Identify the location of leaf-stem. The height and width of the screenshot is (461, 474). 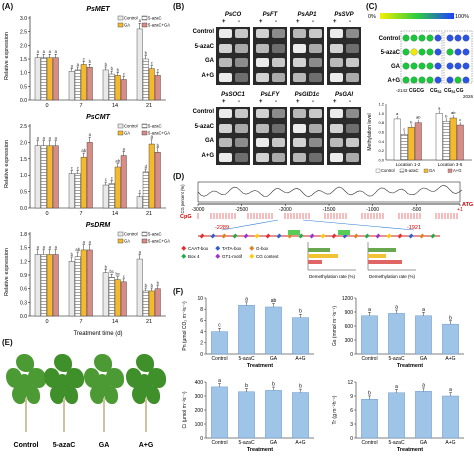
(104, 415).